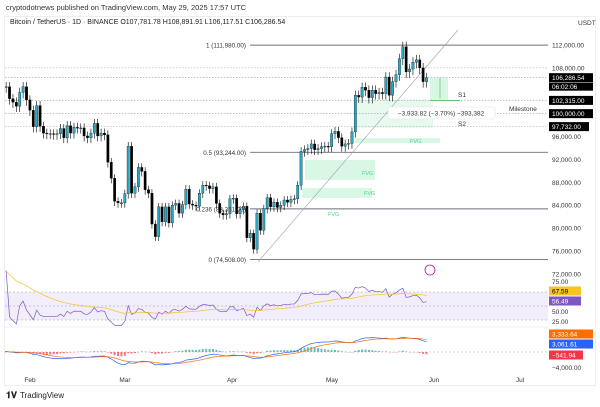 The width and height of the screenshot is (600, 407). I want to click on fib-label: 0.5 (93,244.00), so click(224, 153).